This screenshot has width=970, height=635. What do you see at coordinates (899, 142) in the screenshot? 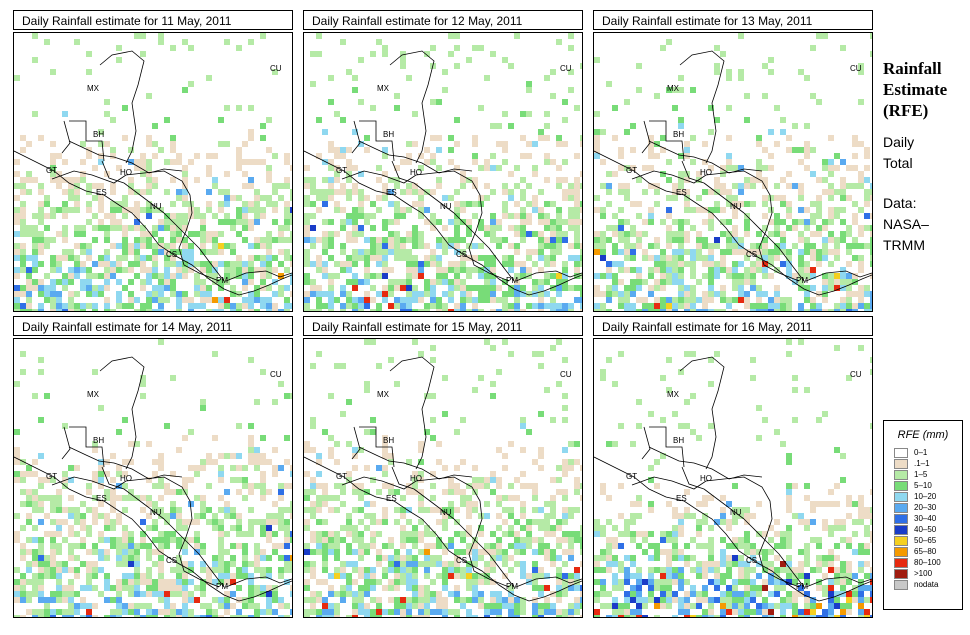
I see `subtitle-line: Daily` at bounding box center [899, 142].